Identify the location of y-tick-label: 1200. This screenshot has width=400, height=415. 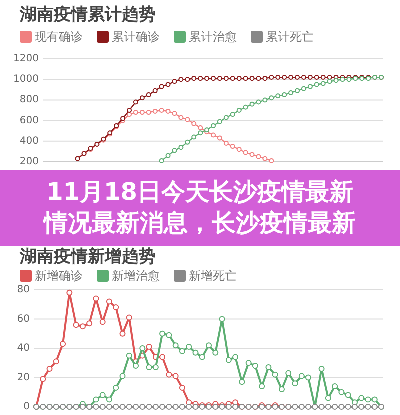
(26, 59).